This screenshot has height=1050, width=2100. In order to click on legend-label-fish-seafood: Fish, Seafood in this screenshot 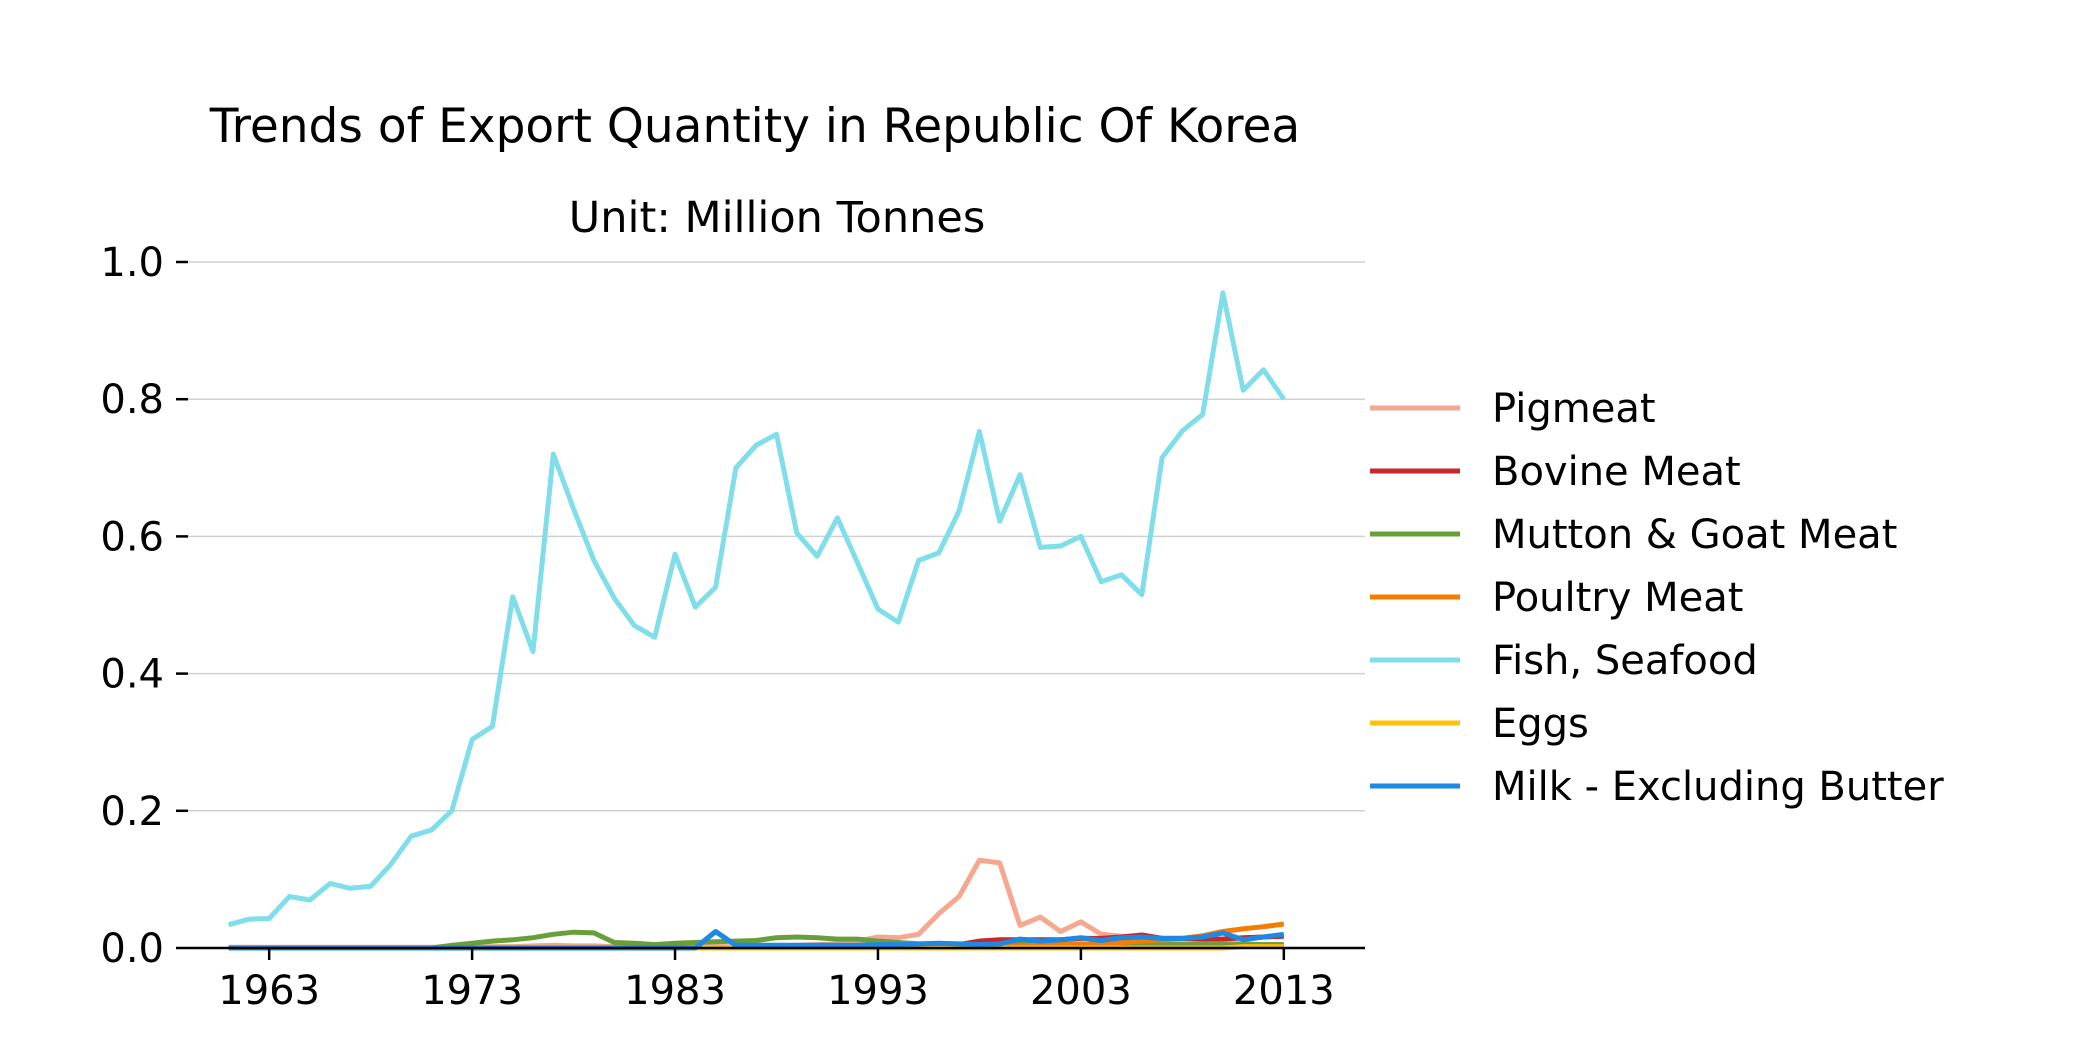, I will do `click(1625, 661)`.